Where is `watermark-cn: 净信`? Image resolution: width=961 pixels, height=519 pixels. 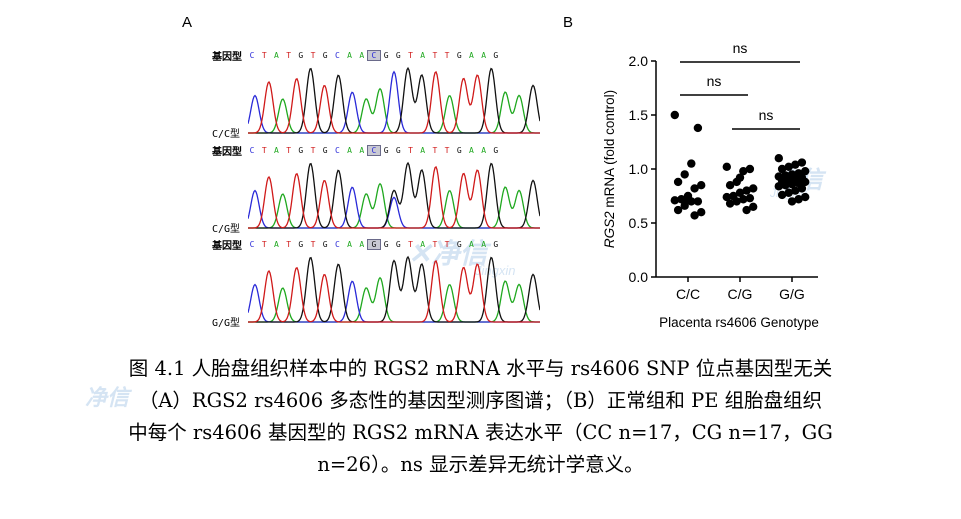
watermark-cn: 净信 is located at coordinates (459, 253).